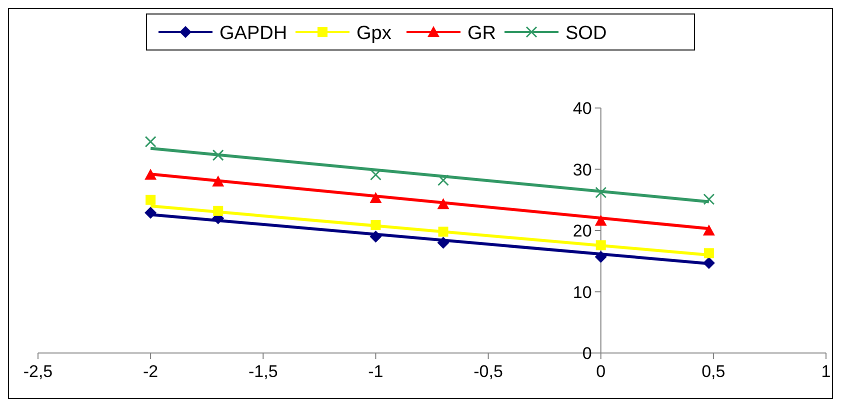 This screenshot has height=407, width=841. What do you see at coordinates (582, 231) in the screenshot?
I see `y-tick-label: 20` at bounding box center [582, 231].